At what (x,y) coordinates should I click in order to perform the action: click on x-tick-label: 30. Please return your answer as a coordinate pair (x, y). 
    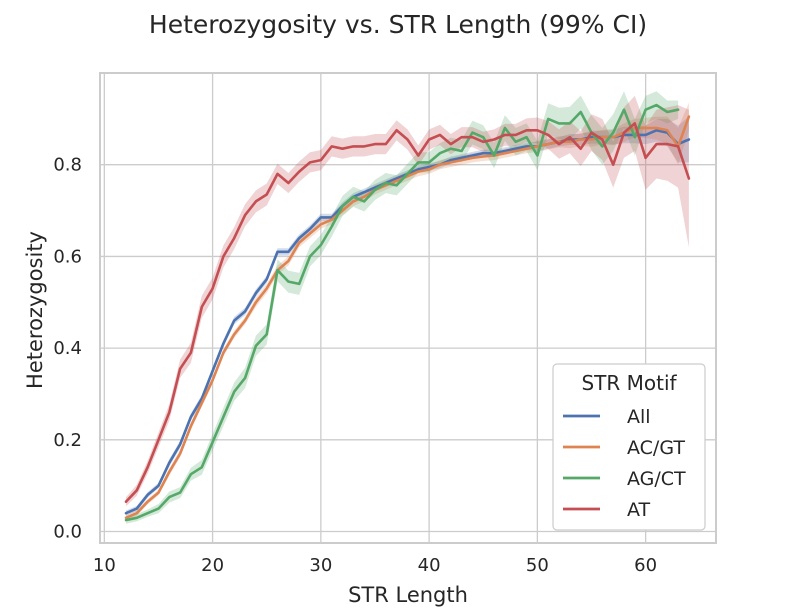
    Looking at the image, I should click on (320, 565).